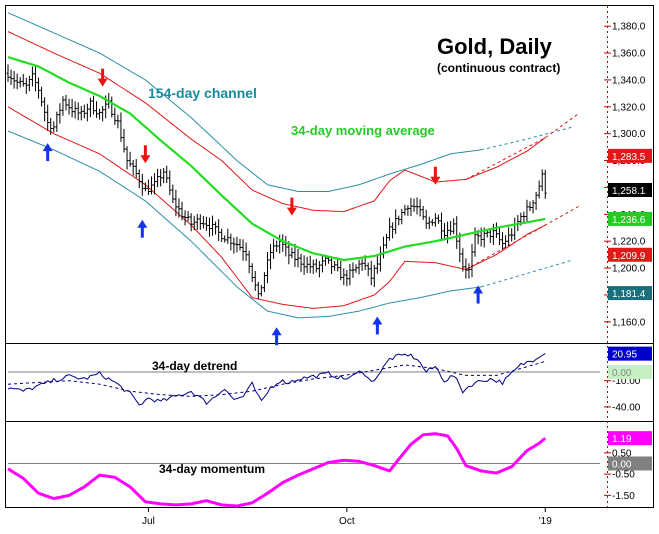 This screenshot has height=534, width=659. I want to click on momentum-line, so click(277, 470).